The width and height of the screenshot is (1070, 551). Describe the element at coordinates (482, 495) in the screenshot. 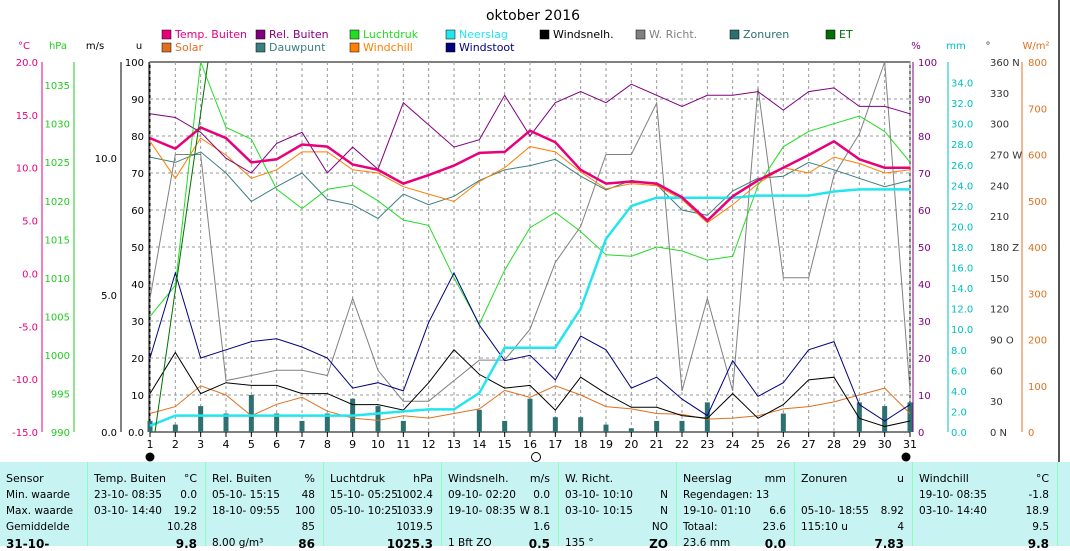

I see `stats-cell-label: 09-10- 02:20` at that location.